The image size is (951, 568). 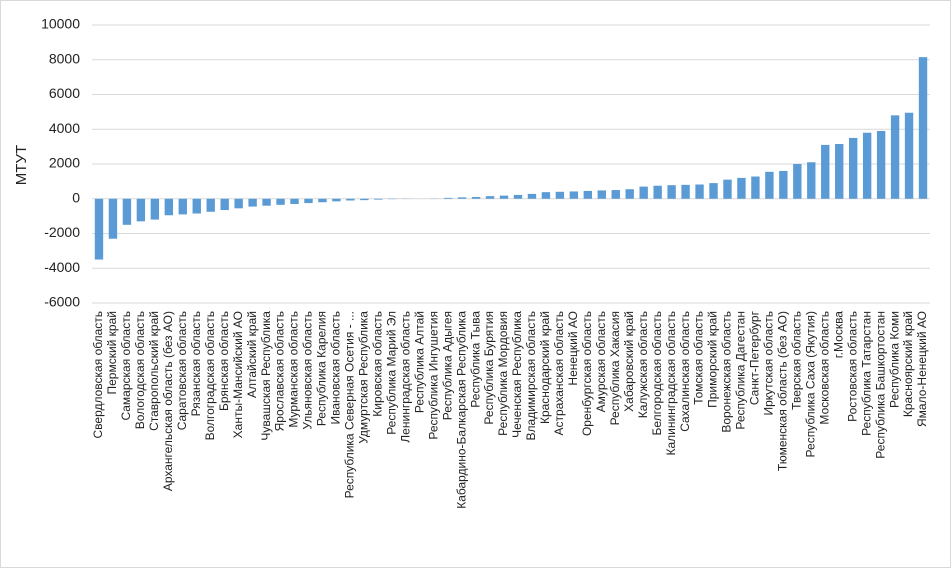 What do you see at coordinates (168, 401) in the screenshot?
I see `x-tick-label: Архангельская область (без АО)` at bounding box center [168, 401].